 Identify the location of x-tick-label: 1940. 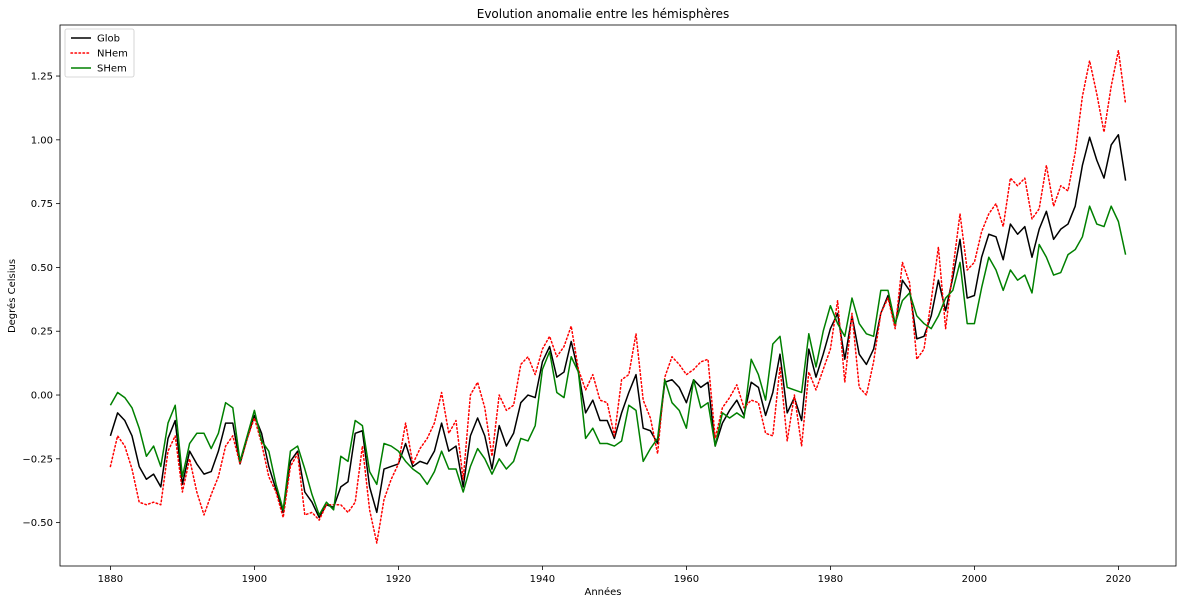
(542, 579).